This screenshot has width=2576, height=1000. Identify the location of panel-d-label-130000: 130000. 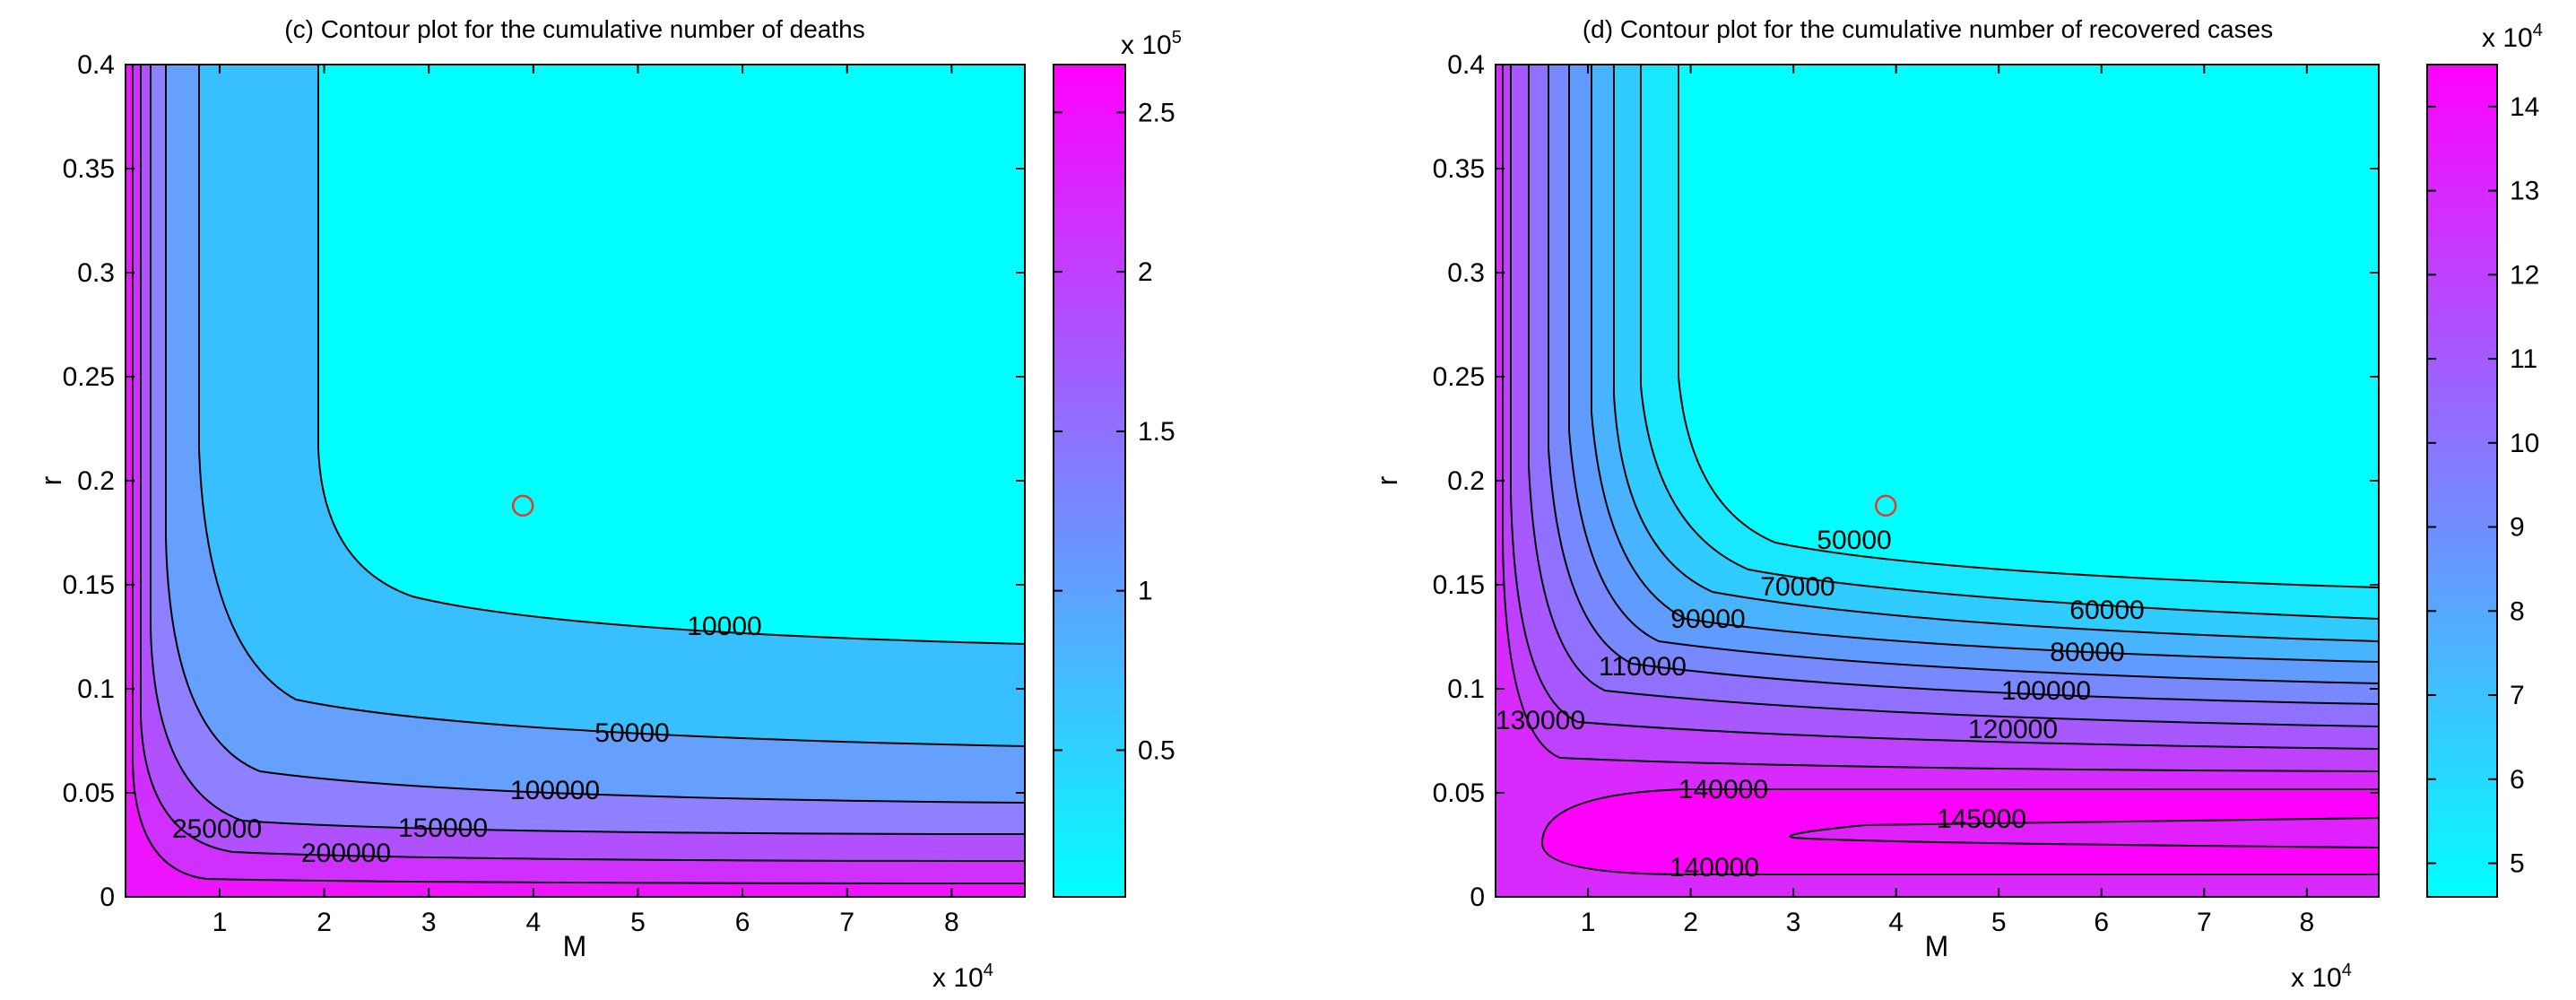
(1540, 720).